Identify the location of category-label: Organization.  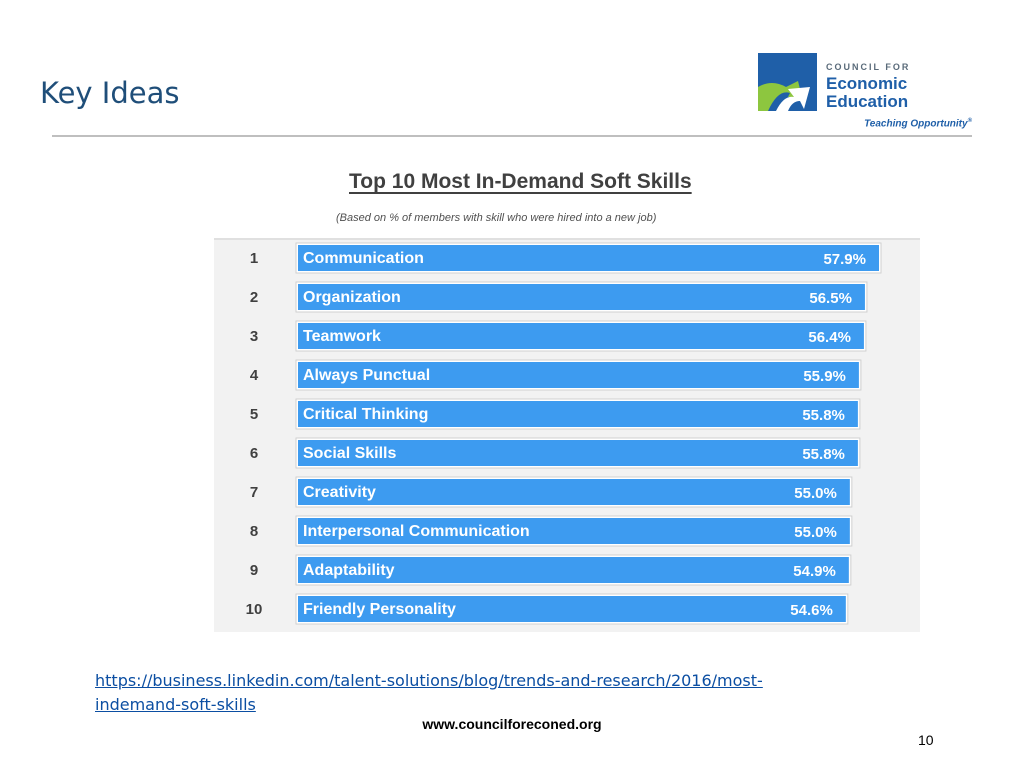
(352, 297).